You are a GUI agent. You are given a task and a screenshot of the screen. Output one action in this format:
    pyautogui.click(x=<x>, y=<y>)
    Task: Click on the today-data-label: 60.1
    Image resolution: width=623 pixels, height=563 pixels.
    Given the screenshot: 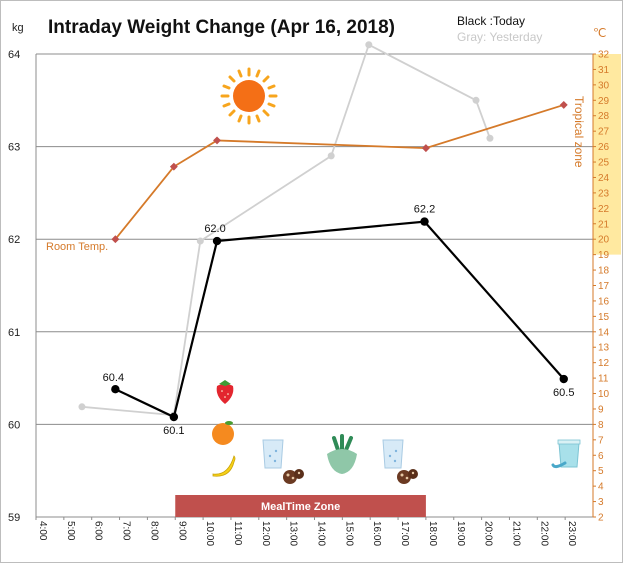 What is the action you would take?
    pyautogui.click(x=173, y=431)
    